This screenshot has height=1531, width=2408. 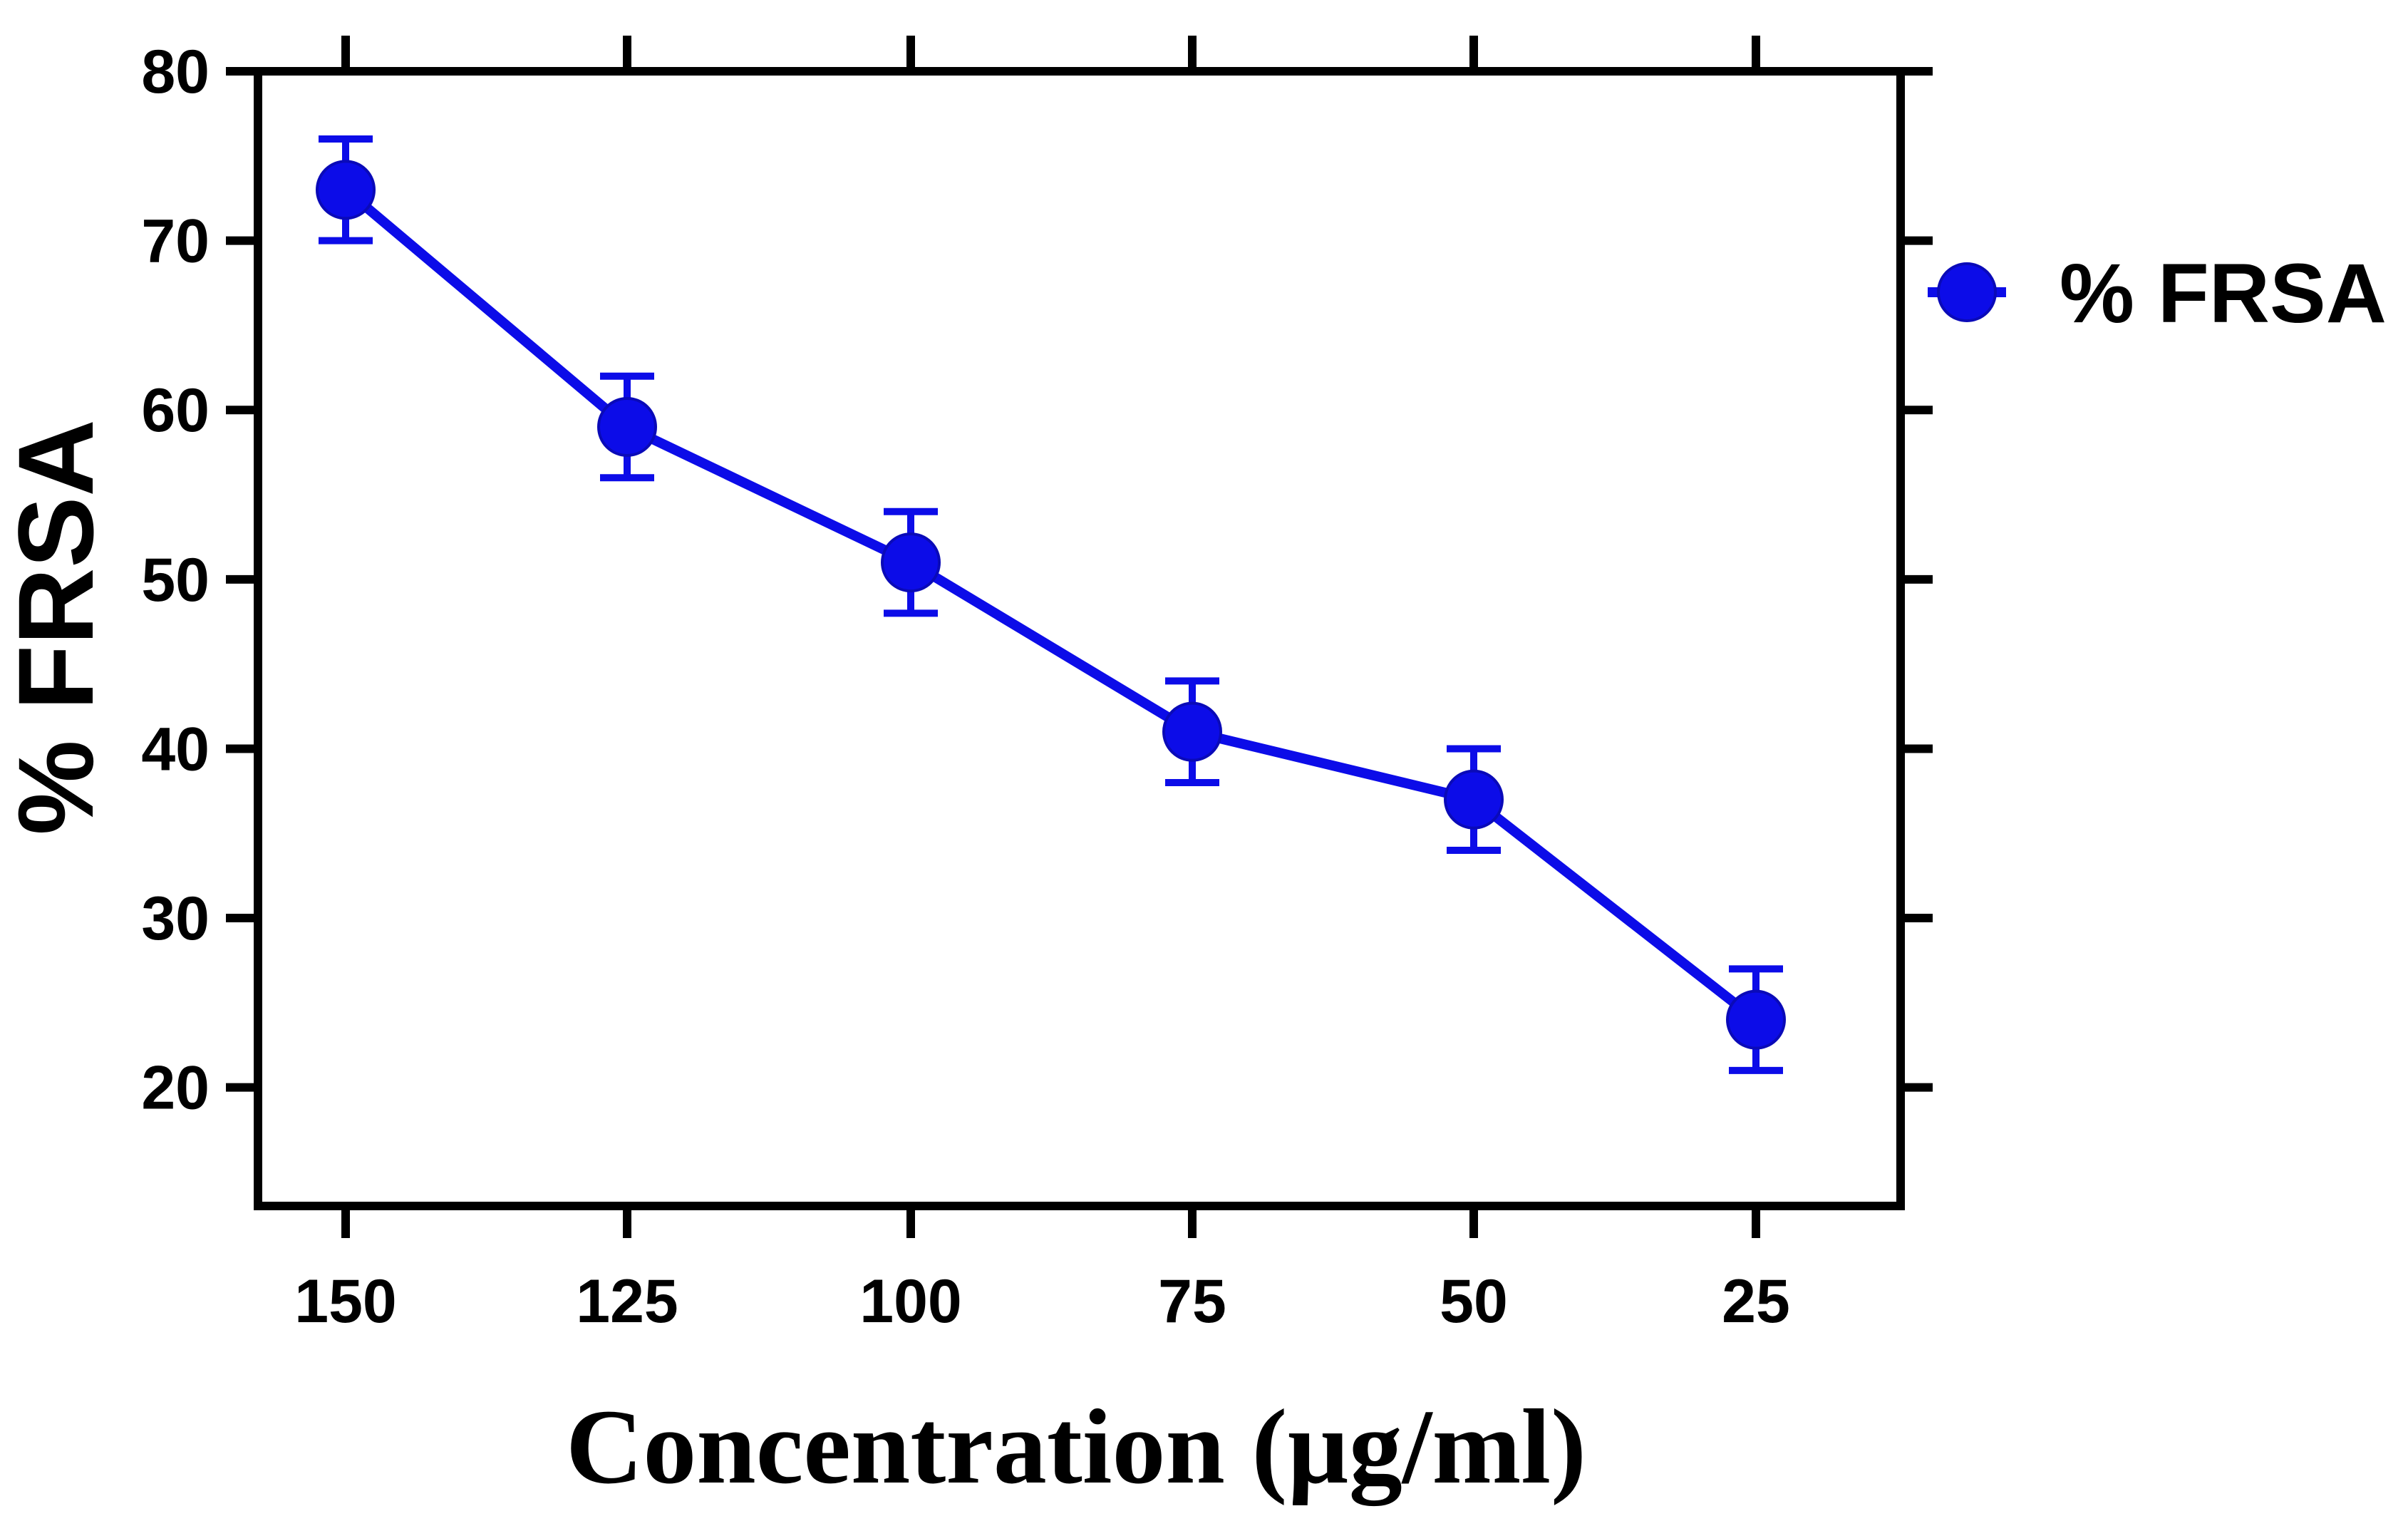 I want to click on y-tick-label: 30, so click(x=175, y=919).